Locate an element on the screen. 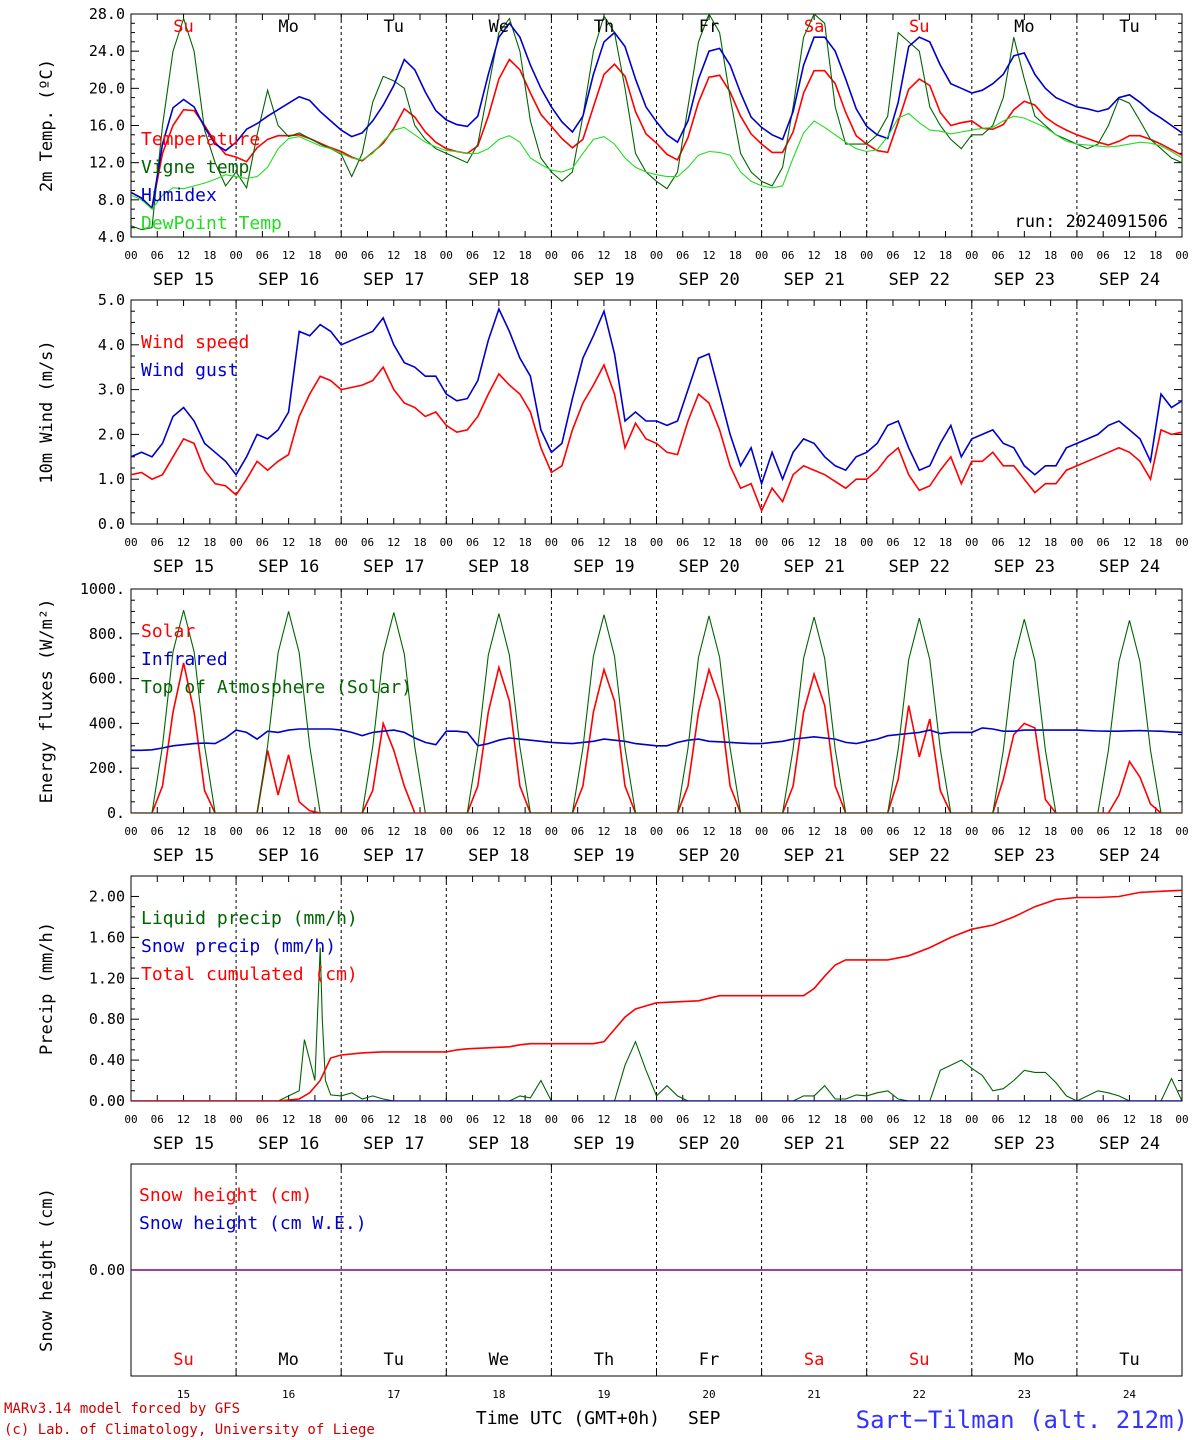  y-tick-label: 800. is located at coordinates (107, 634).